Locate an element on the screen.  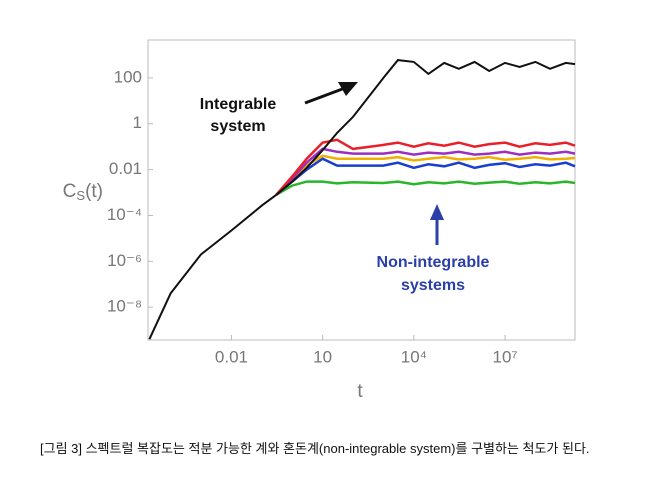
y-tick-label: 1 is located at coordinates (137, 122).